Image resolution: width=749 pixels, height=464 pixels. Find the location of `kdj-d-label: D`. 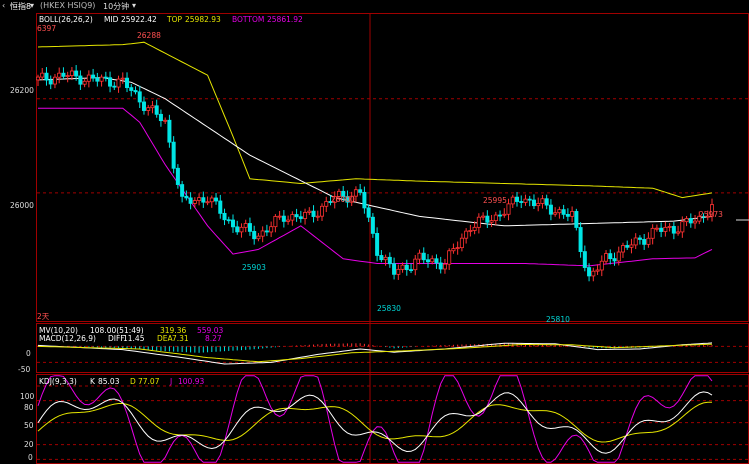

kdj-d-label: D is located at coordinates (133, 381).